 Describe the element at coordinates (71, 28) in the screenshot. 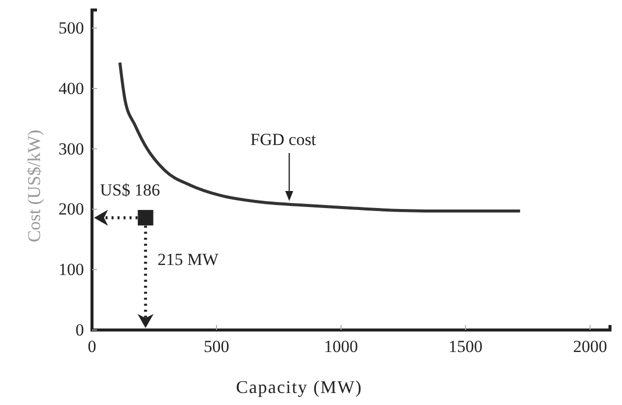

I see `y-tick-label: 500` at that location.